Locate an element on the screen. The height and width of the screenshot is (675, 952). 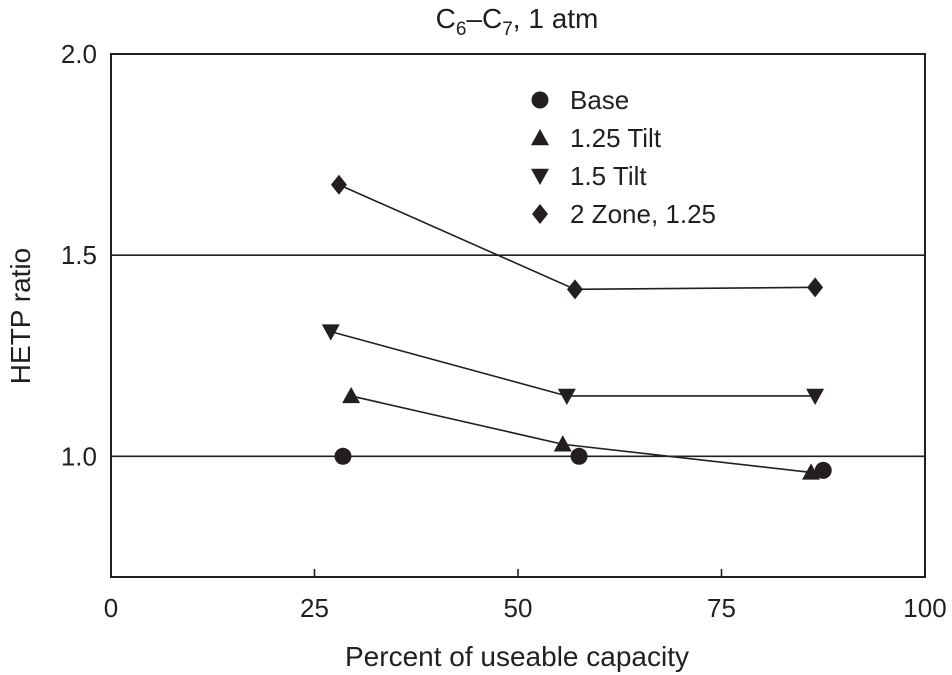
x-axis-label: Percent of useable capacity is located at coordinates (517, 656).